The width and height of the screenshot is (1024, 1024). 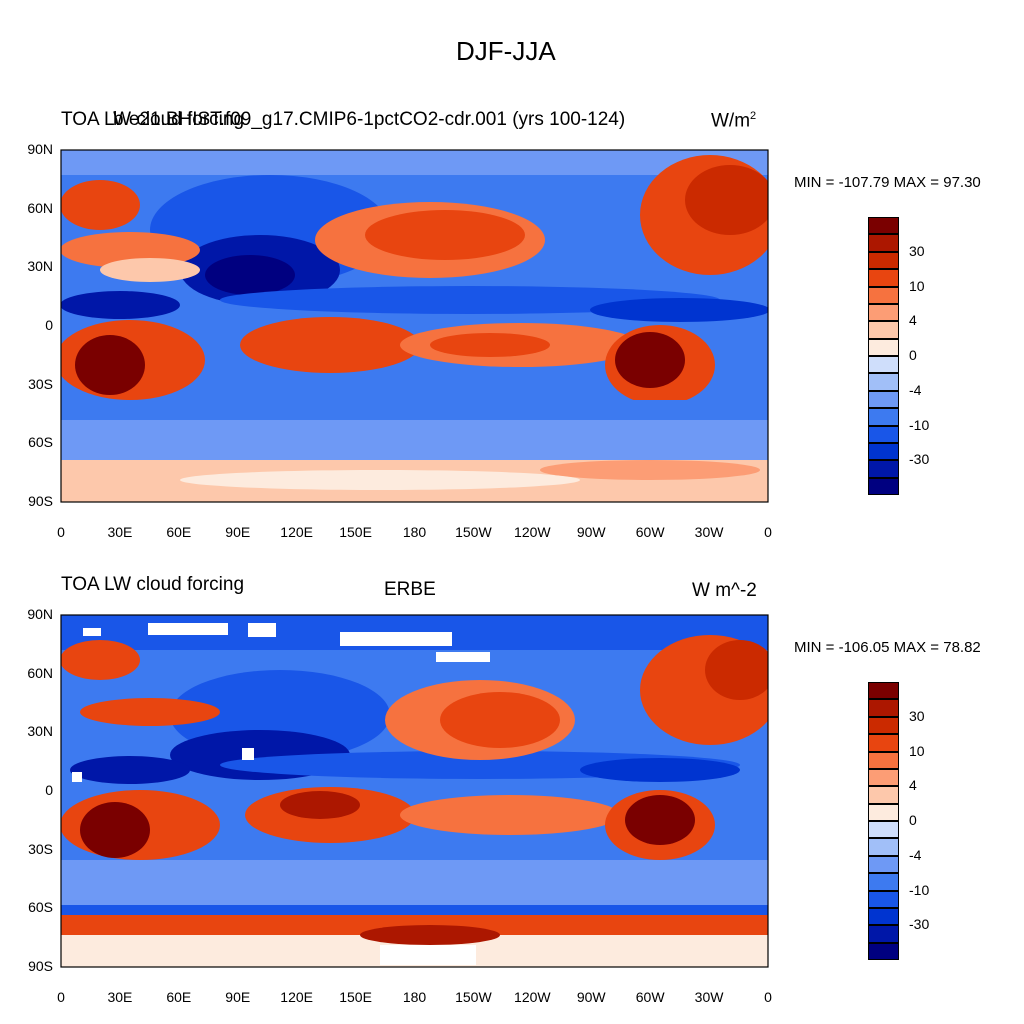 I want to click on panel2-units: W m^-2, so click(x=724, y=590).